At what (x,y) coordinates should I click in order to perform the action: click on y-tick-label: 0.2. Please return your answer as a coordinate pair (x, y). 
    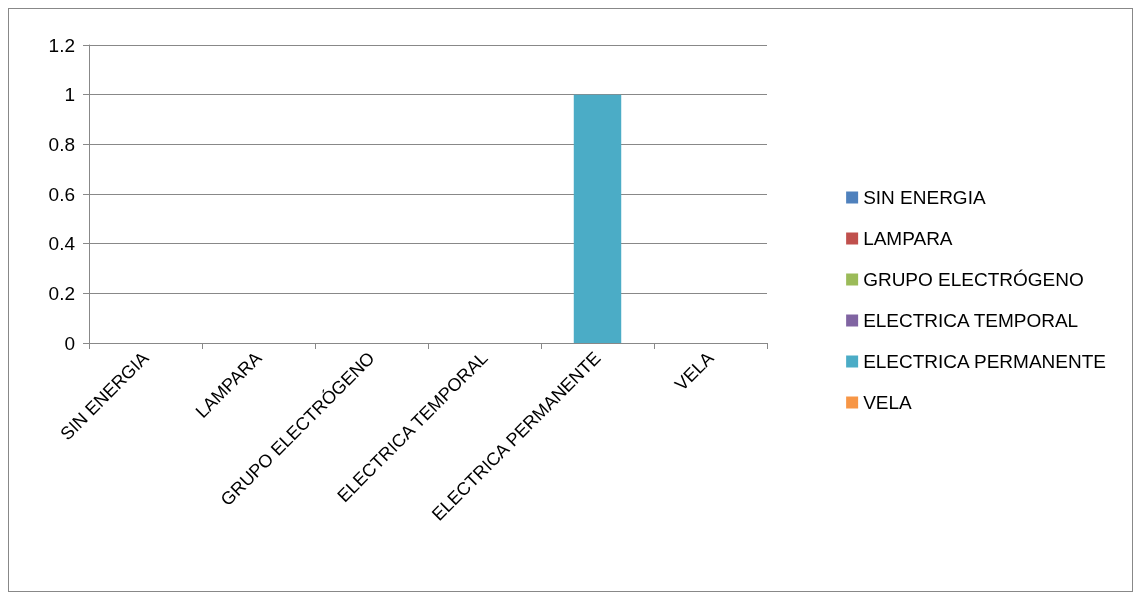
    Looking at the image, I should click on (61, 293).